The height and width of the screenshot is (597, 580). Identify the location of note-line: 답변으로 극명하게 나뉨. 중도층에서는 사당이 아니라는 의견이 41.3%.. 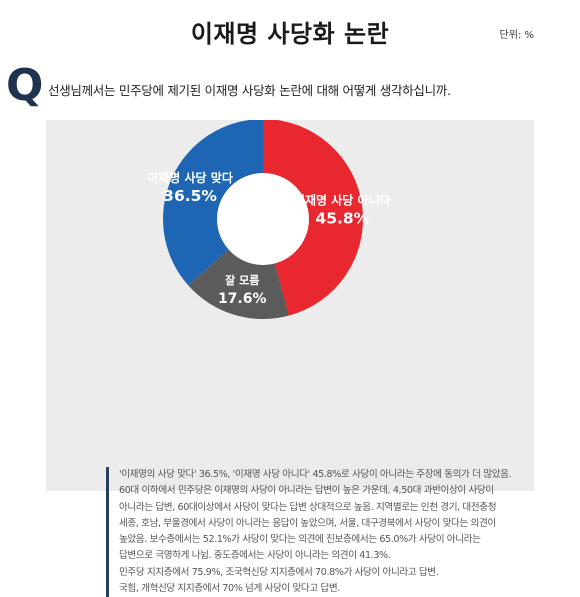
(255, 556).